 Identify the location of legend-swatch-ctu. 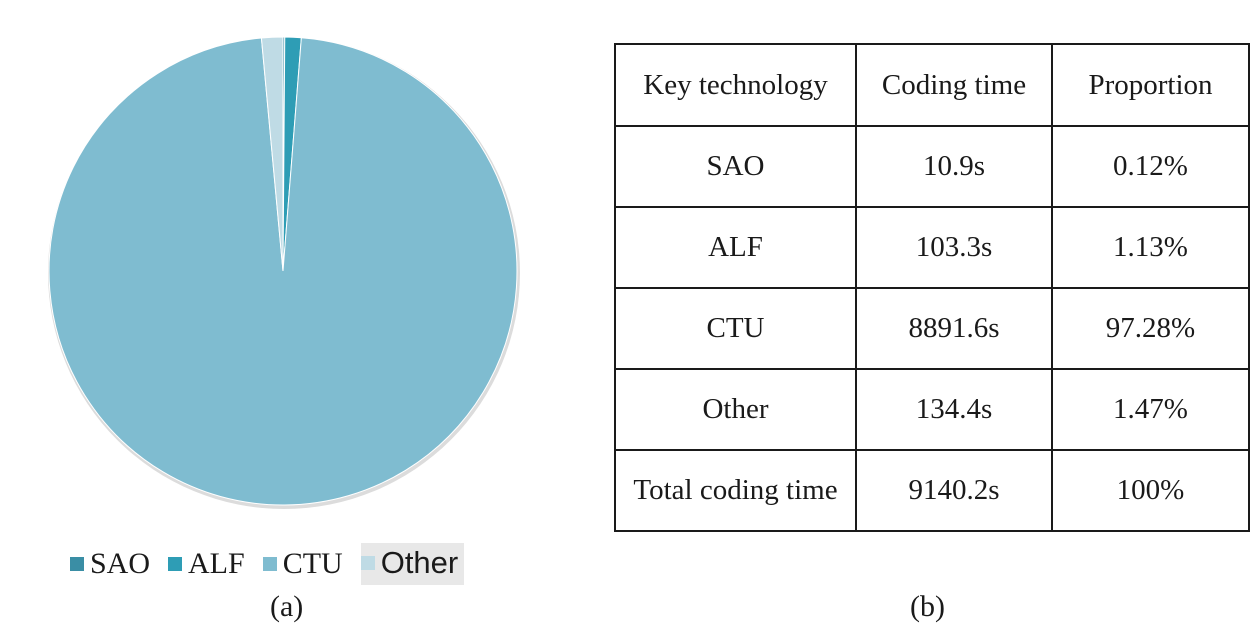
(269, 564).